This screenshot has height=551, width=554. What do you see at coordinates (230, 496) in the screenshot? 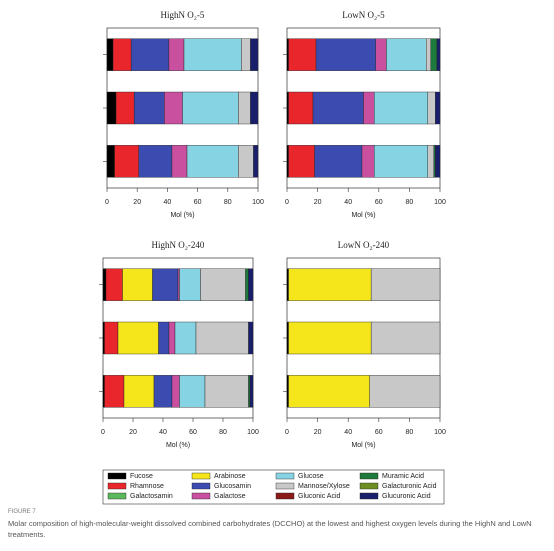
I see `legend-label: Galactose` at bounding box center [230, 496].